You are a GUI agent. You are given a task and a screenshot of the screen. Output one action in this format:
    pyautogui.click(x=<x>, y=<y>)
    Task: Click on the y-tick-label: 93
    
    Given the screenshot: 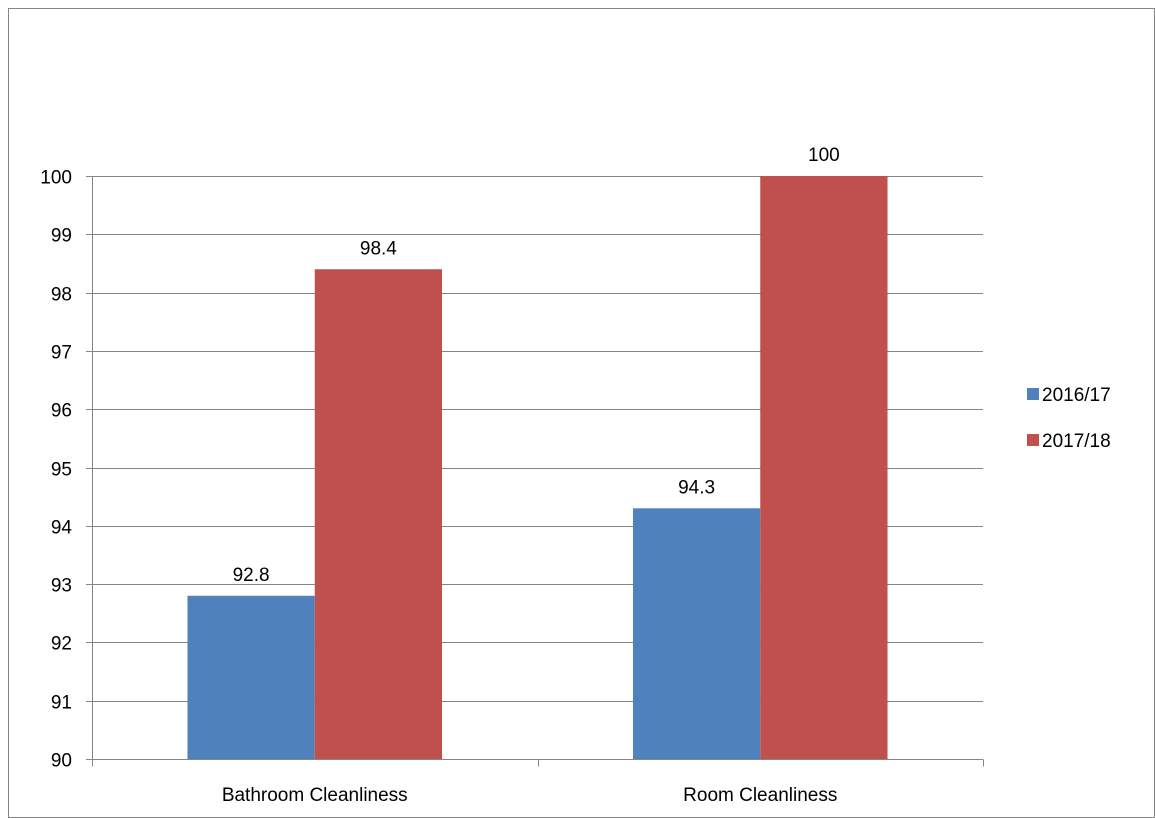 What is the action you would take?
    pyautogui.click(x=61, y=586)
    